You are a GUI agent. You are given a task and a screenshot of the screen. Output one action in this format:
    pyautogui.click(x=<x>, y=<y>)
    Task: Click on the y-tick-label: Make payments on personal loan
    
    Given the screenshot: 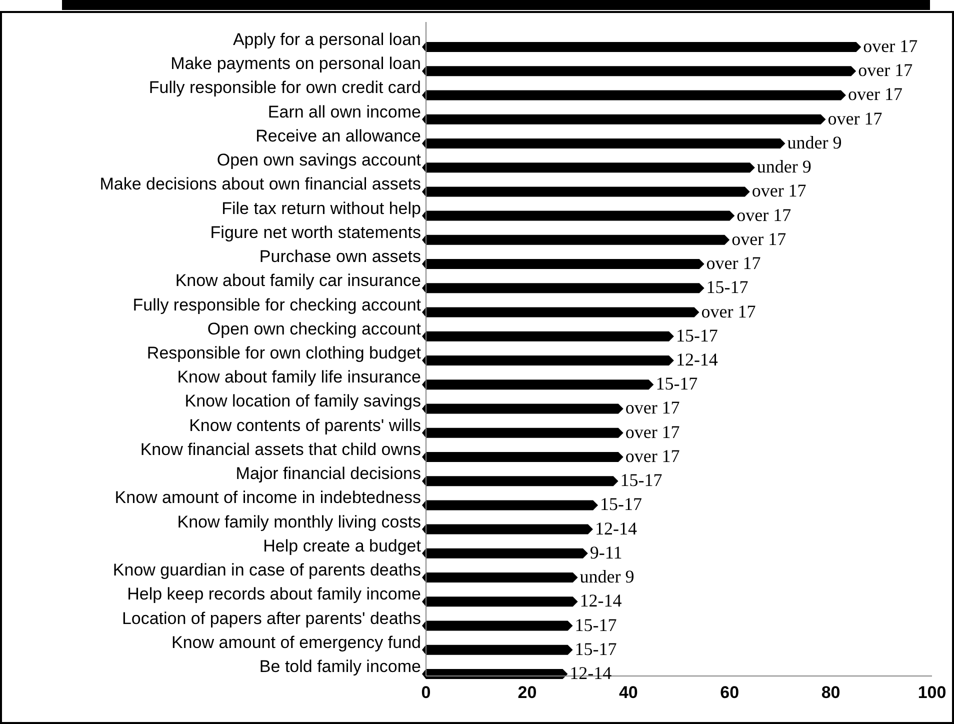 What is the action you would take?
    pyautogui.click(x=295, y=64)
    